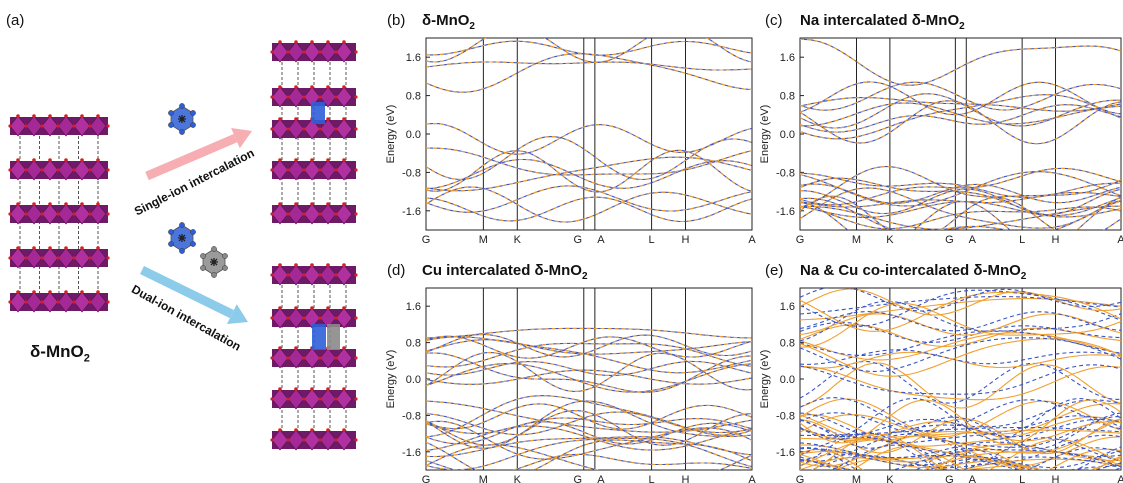 The image size is (1123, 483). I want to click on dual-ion-structure, so click(314, 357).